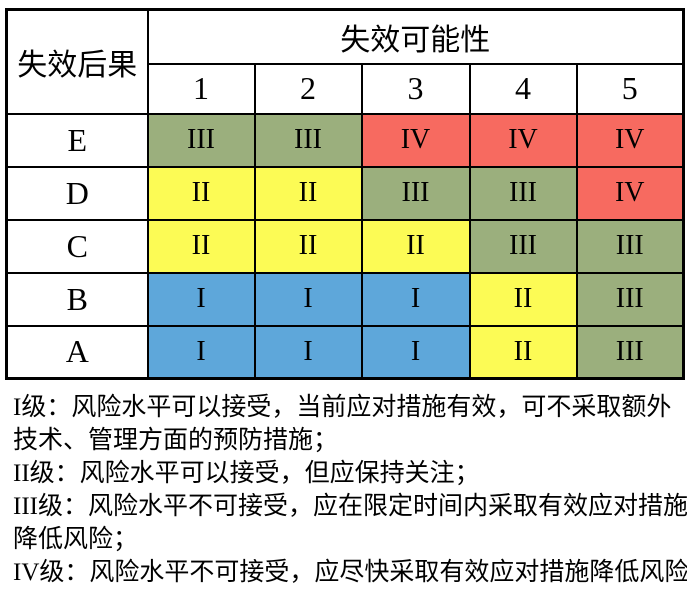 This screenshot has width=687, height=594. I want to click on table-row-D: D II II III III IV, so click(345, 193).